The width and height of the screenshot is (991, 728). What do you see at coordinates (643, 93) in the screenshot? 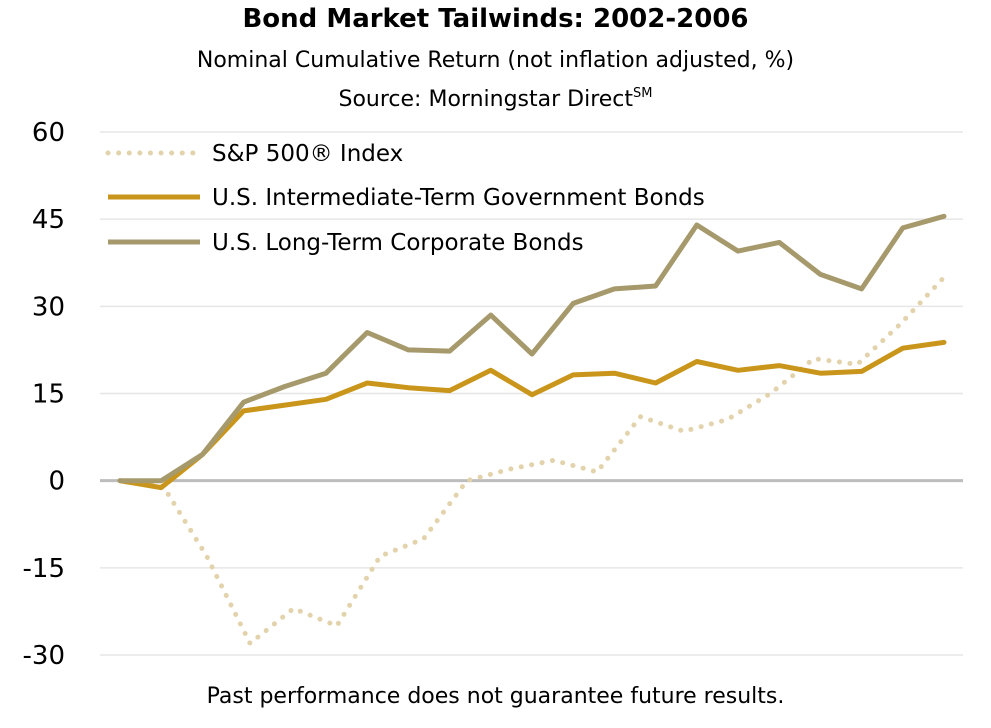
I see `source-superscript: SM` at bounding box center [643, 93].